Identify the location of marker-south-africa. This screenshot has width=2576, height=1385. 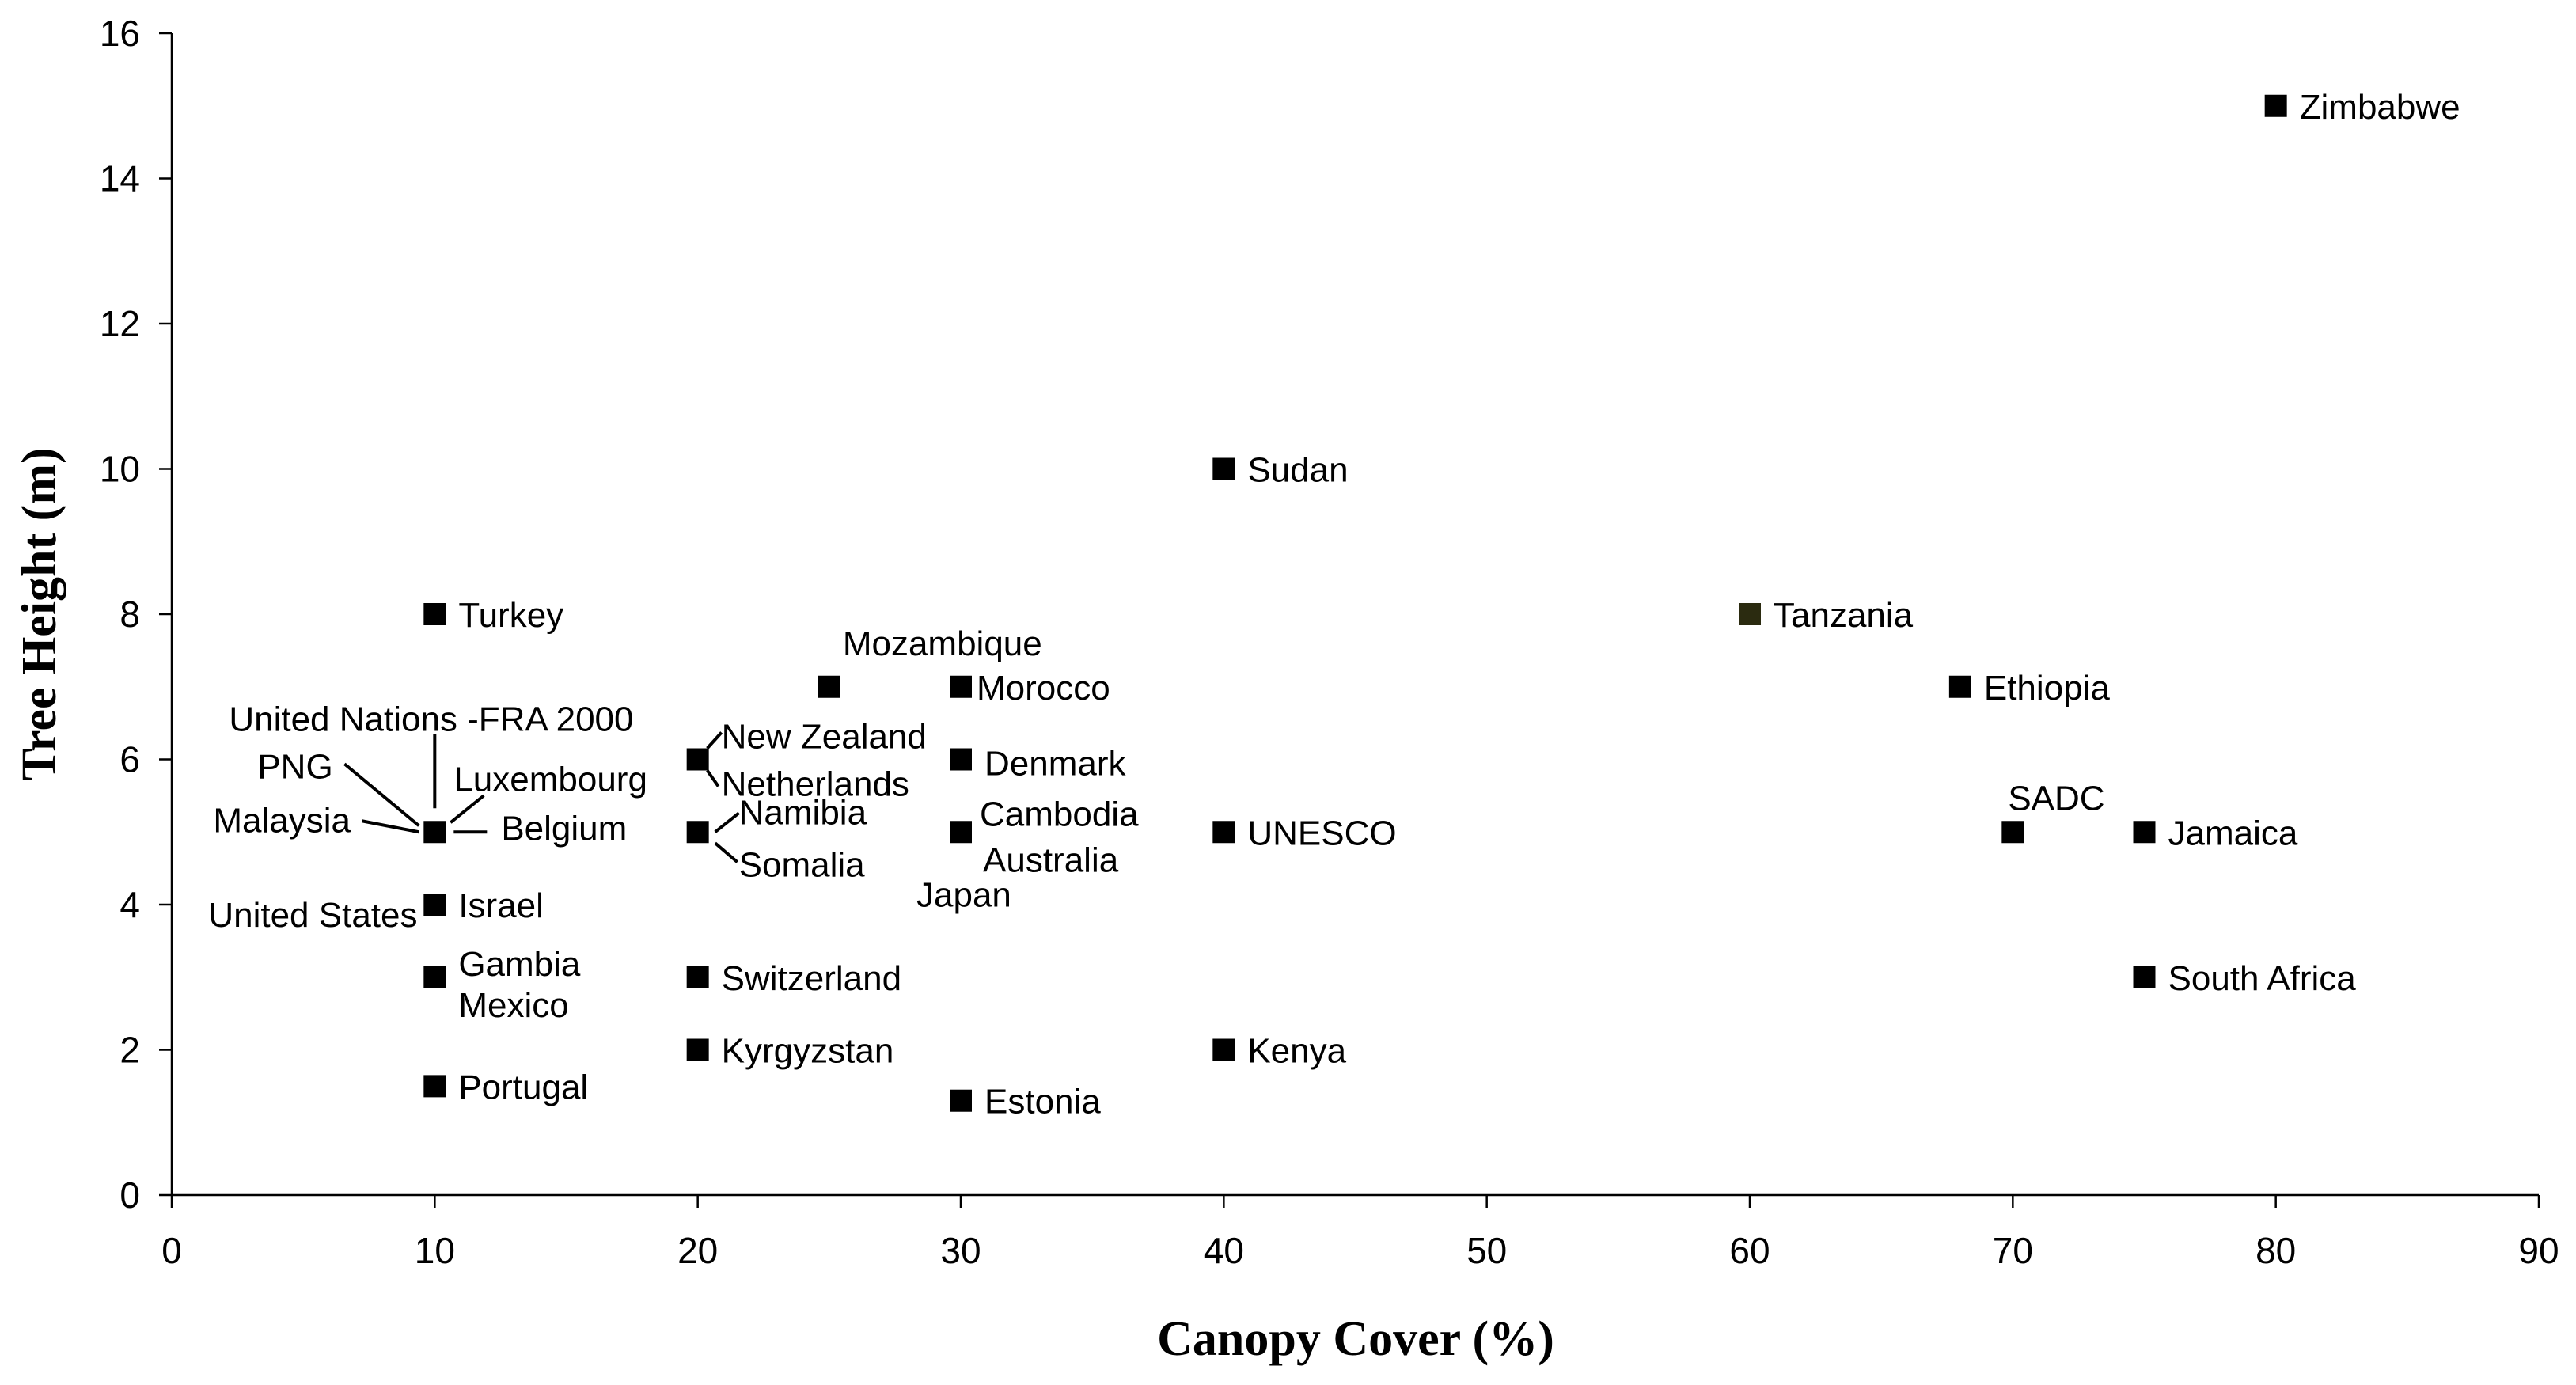
(2144, 977).